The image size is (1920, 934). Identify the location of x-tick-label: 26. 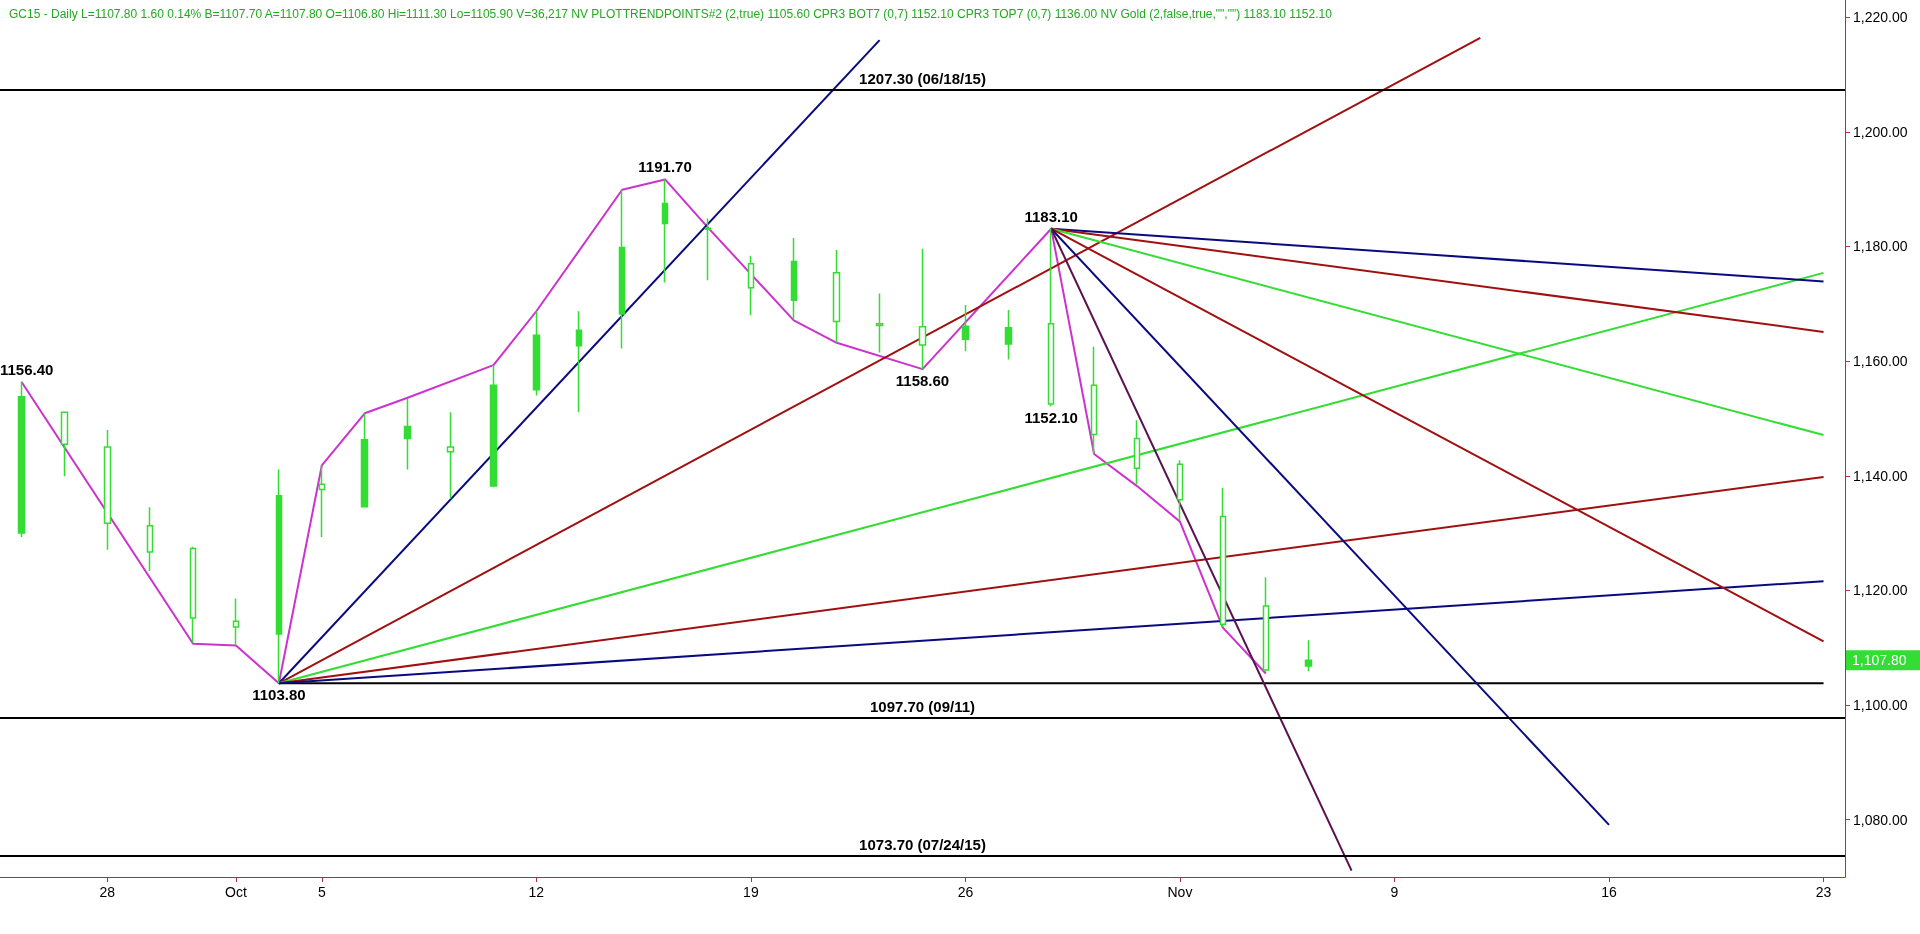
(965, 892).